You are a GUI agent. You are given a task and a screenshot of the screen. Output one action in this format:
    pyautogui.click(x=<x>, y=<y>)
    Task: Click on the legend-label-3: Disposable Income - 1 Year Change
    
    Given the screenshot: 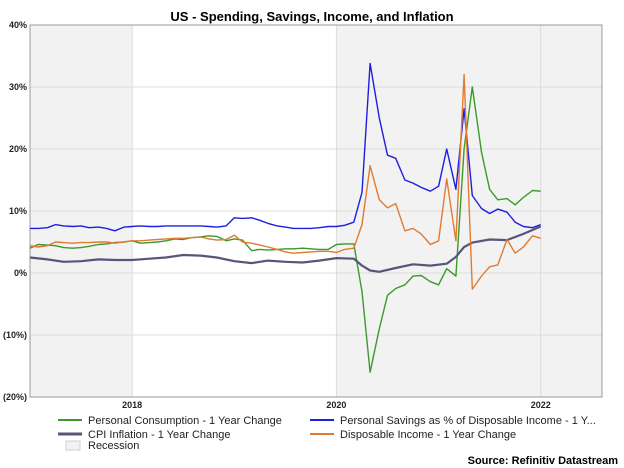 What is the action you would take?
    pyautogui.click(x=428, y=435)
    